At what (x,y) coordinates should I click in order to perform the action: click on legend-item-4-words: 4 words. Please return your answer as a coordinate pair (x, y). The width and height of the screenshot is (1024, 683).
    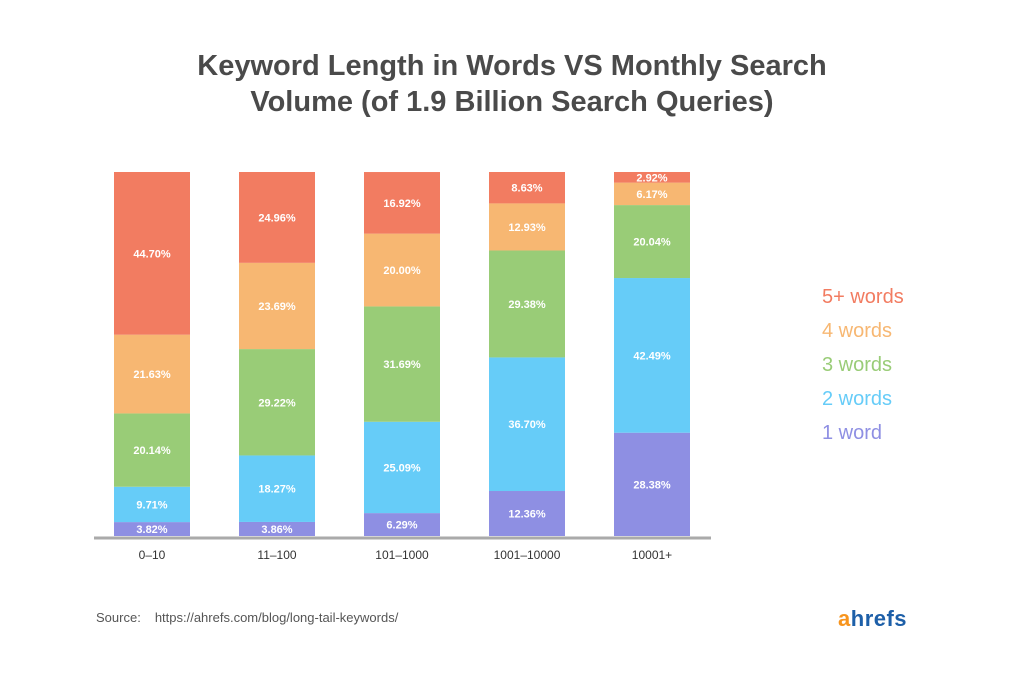
    Looking at the image, I should click on (863, 335).